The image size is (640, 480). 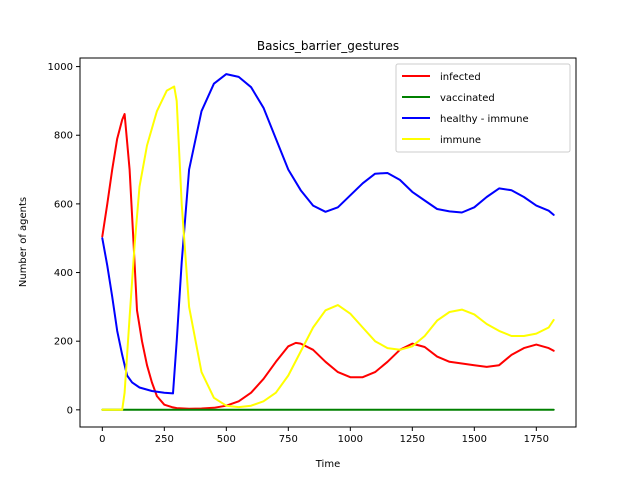 What do you see at coordinates (23, 242) in the screenshot?
I see `y-axis-title: Number of agents` at bounding box center [23, 242].